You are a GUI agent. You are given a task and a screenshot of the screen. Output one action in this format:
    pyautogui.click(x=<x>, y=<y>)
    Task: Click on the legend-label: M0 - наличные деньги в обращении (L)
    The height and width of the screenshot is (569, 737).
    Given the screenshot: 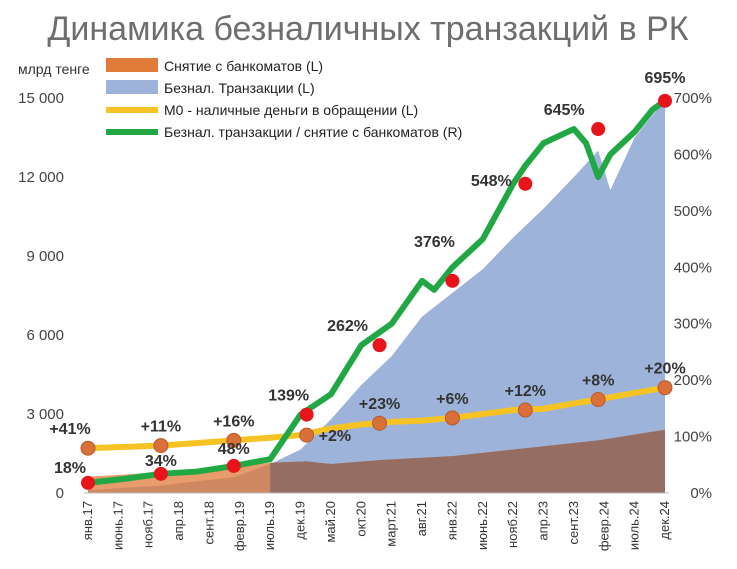 What is the action you would take?
    pyautogui.click(x=291, y=110)
    